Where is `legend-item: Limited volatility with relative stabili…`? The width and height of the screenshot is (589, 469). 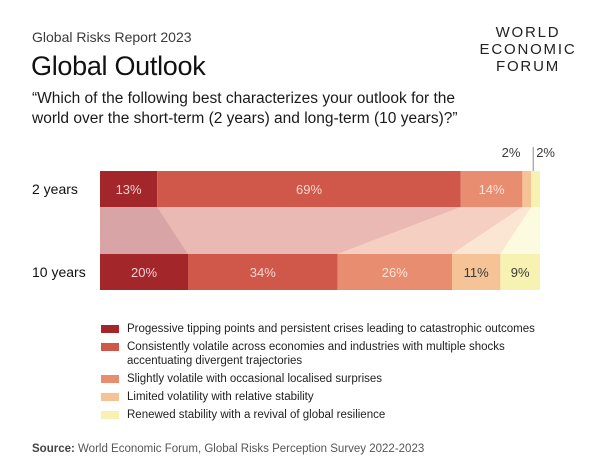 legend-item: Limited volatility with relative stabili… is located at coordinates (331, 397).